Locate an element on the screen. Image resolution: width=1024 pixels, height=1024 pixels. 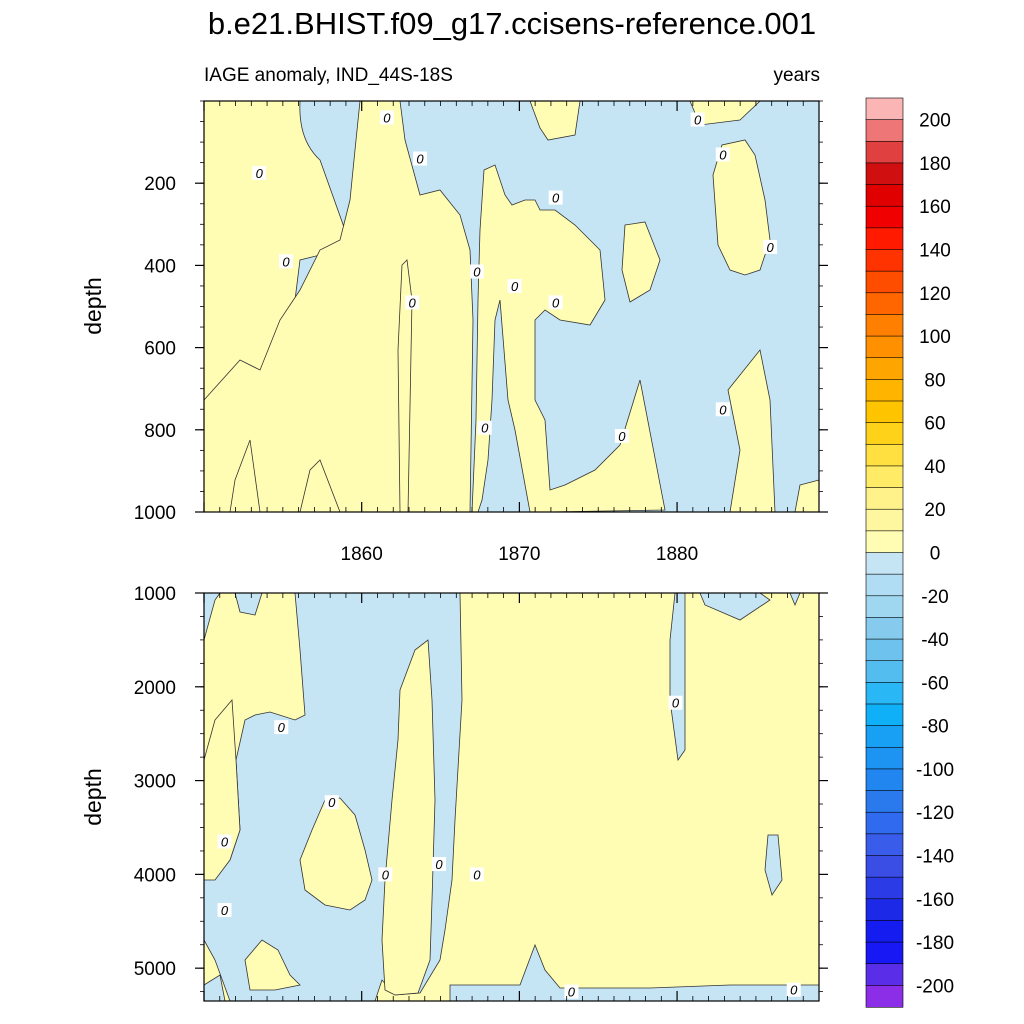
upper-y-axis-label: depth is located at coordinates (93, 306).